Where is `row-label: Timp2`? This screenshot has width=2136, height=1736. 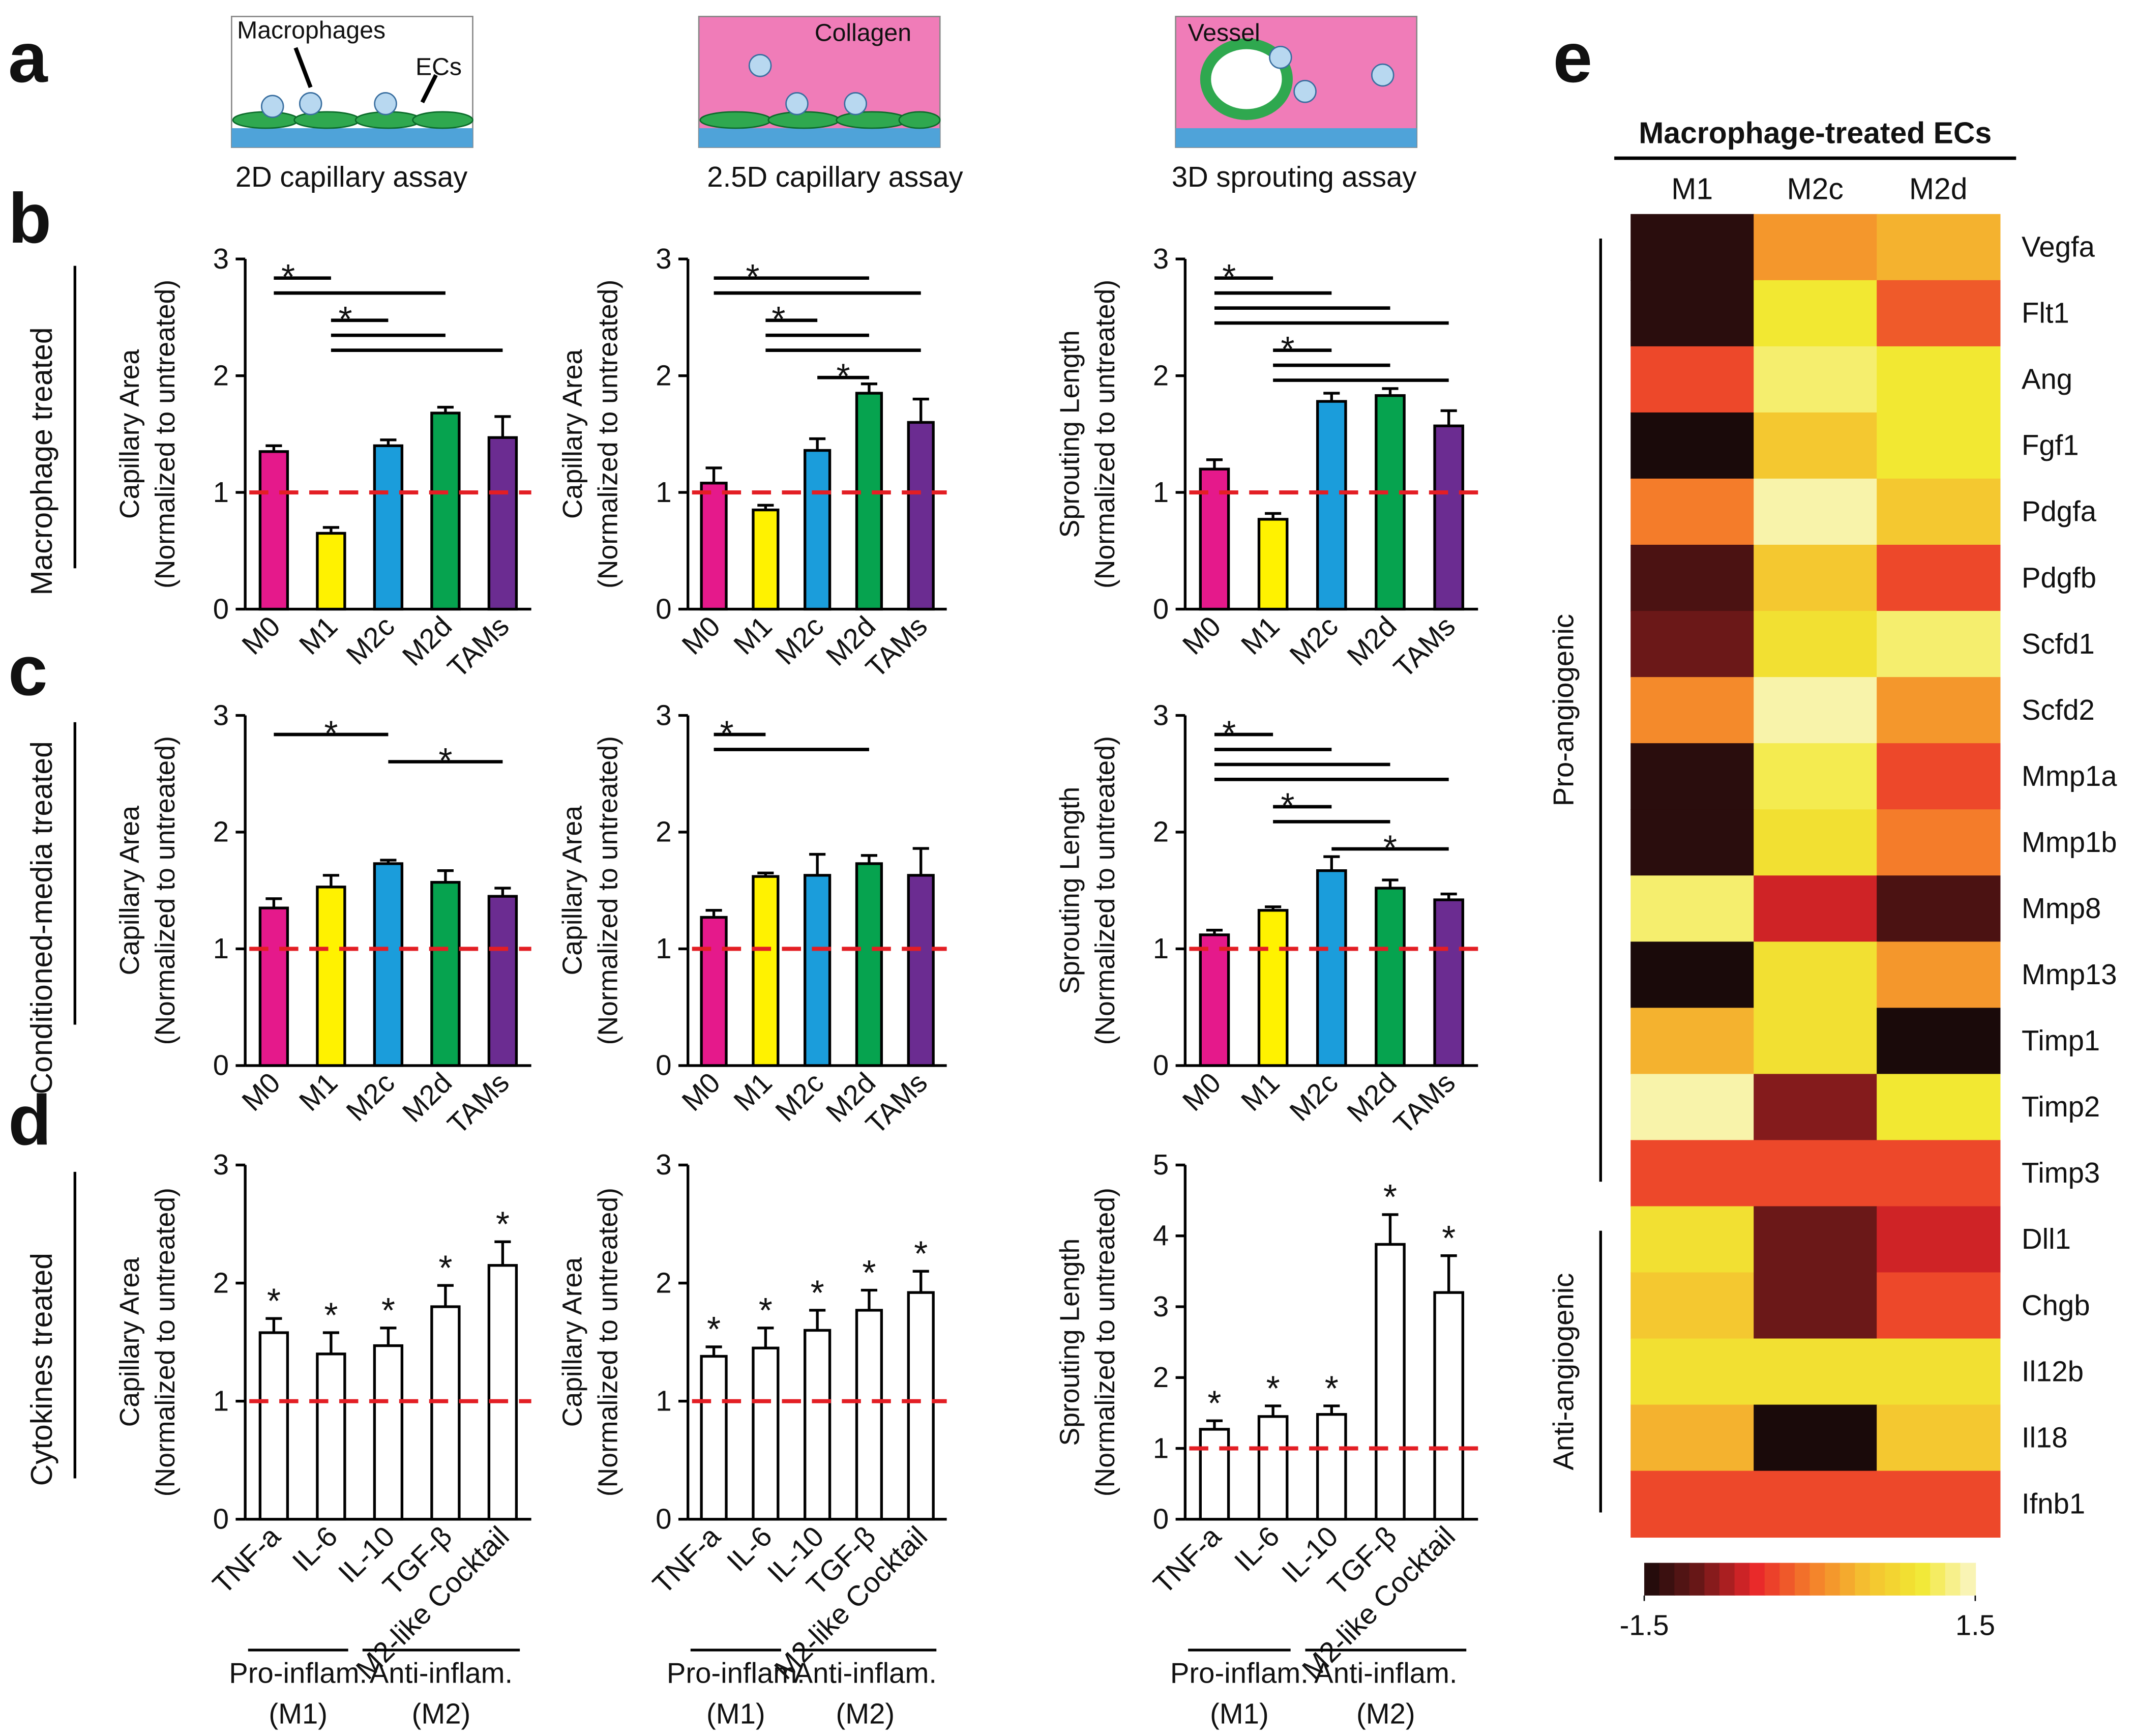
row-label: Timp2 is located at coordinates (2061, 1107).